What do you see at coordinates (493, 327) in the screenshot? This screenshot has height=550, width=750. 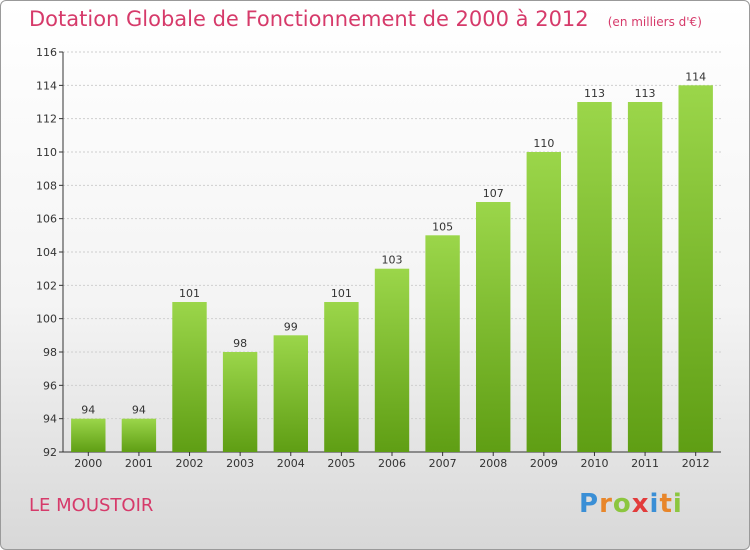 I see `bar-2008` at bounding box center [493, 327].